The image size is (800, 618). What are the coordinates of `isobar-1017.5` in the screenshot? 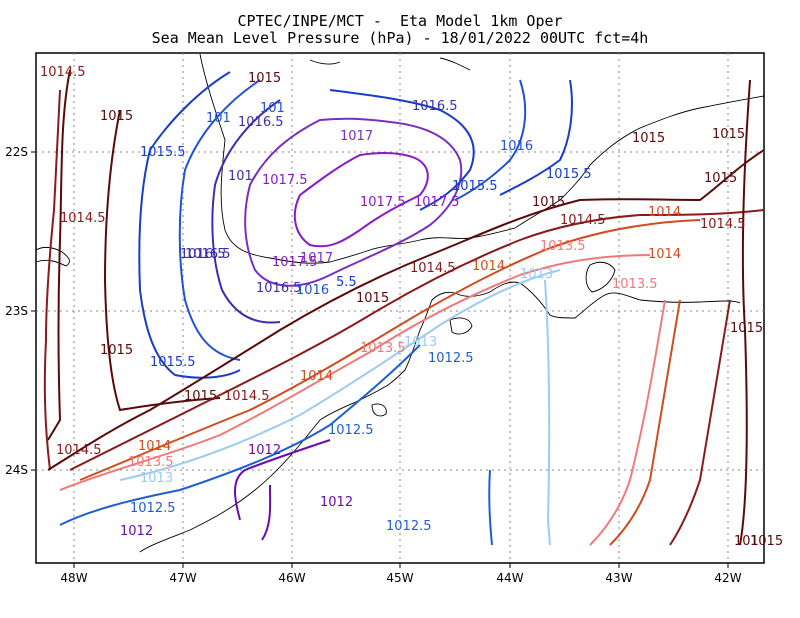 It's located at (361, 200).